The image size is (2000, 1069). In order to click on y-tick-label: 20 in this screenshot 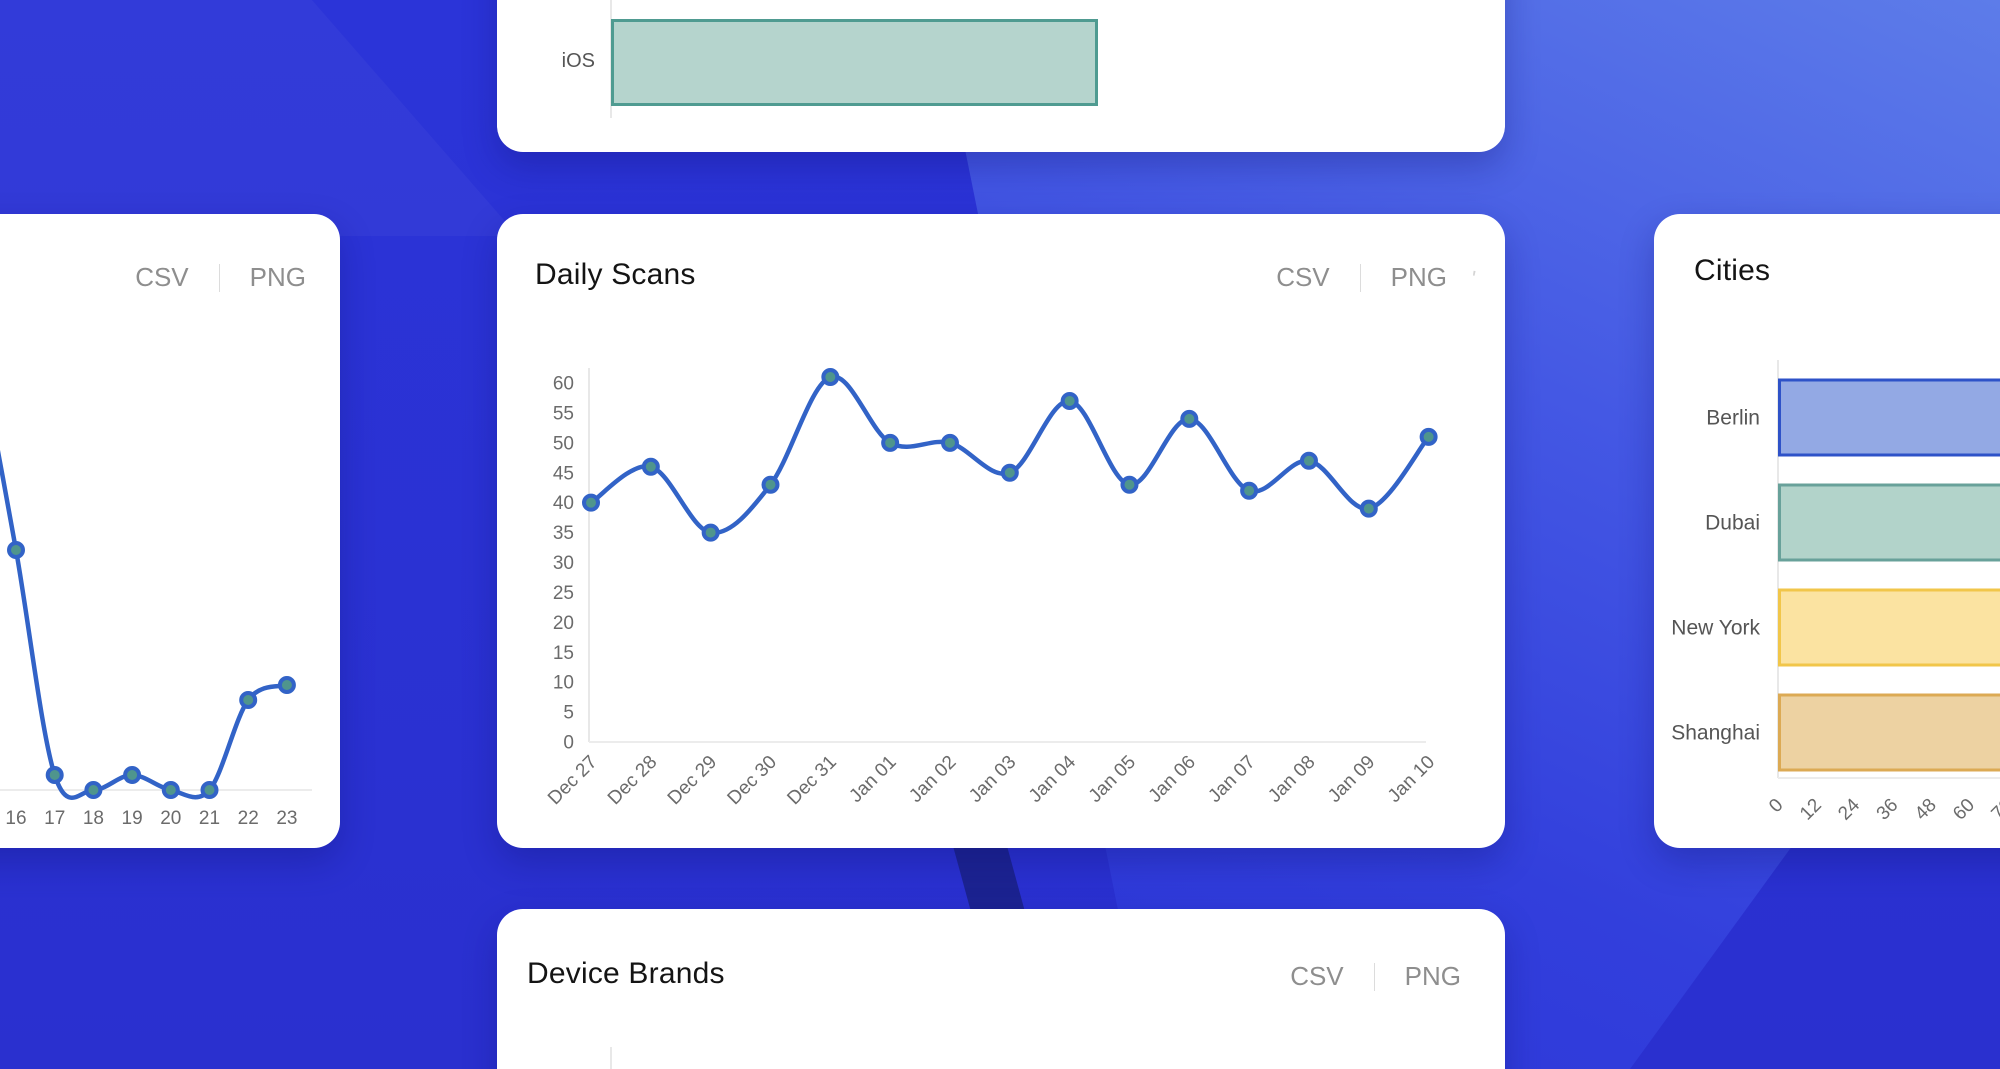, I will do `click(563, 623)`.